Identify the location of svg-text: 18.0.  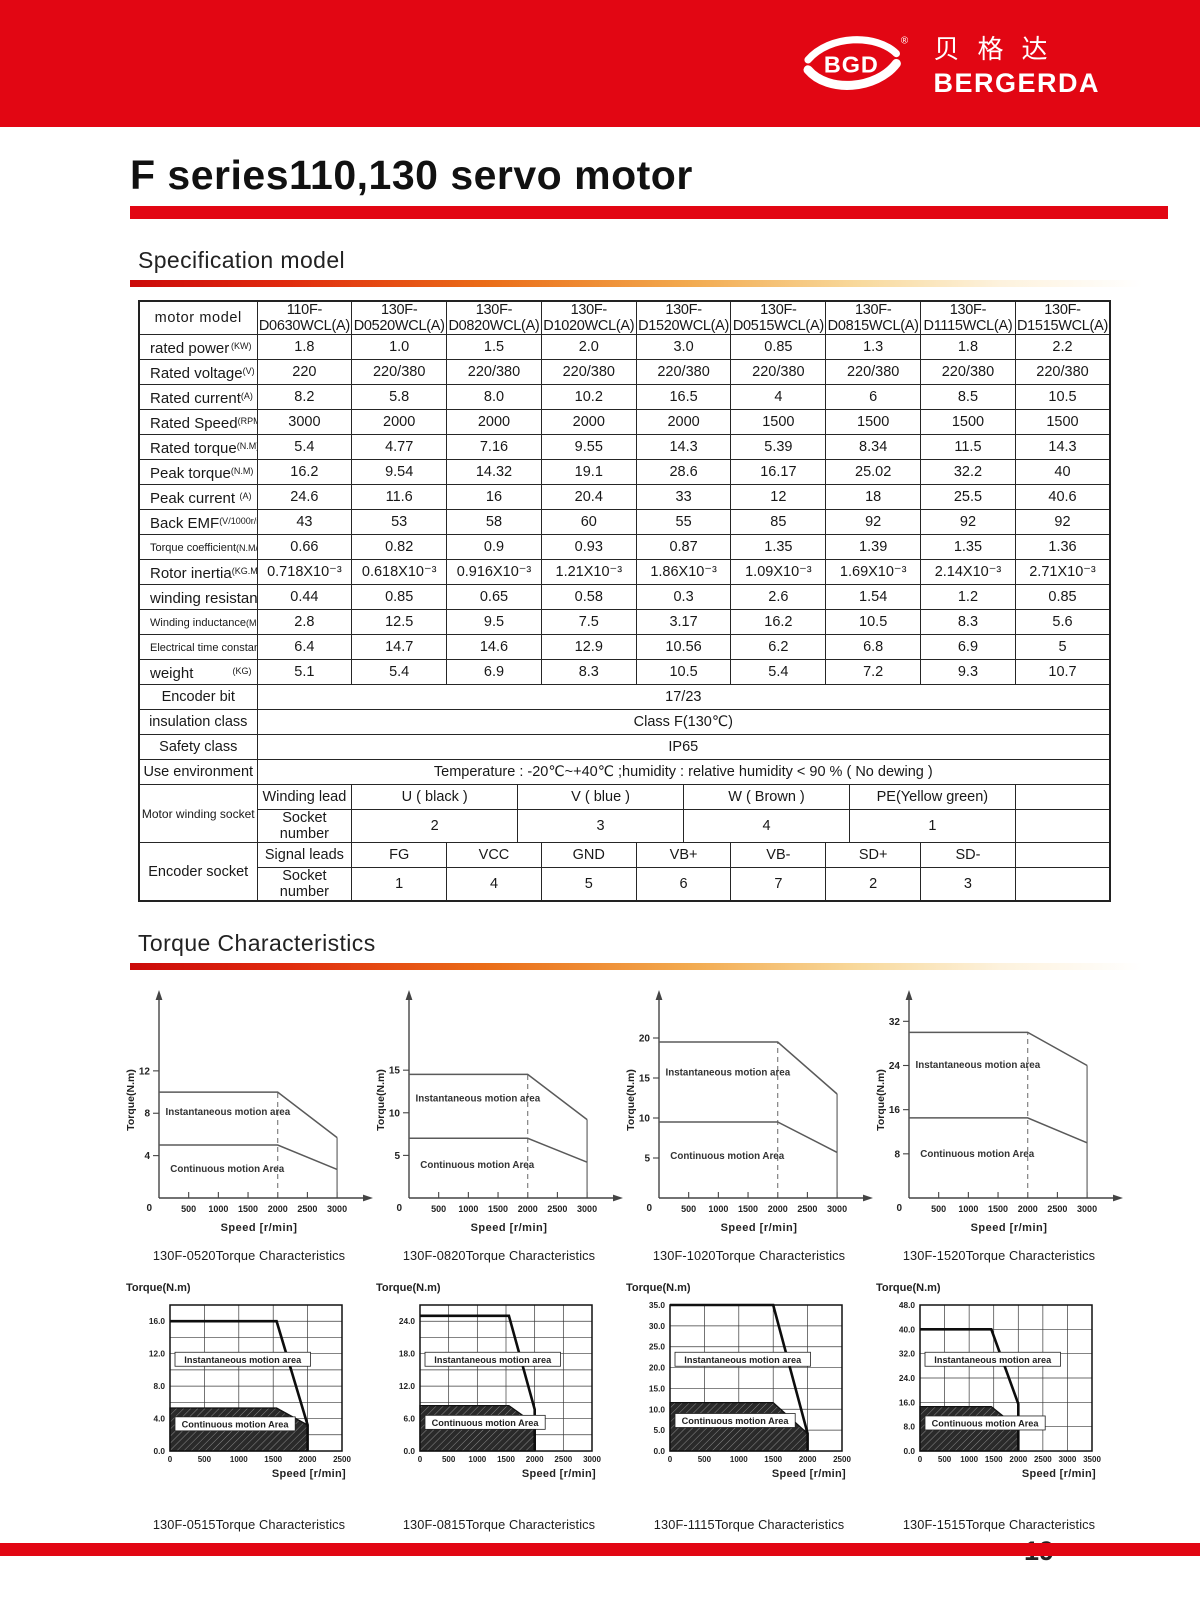
(407, 1354).